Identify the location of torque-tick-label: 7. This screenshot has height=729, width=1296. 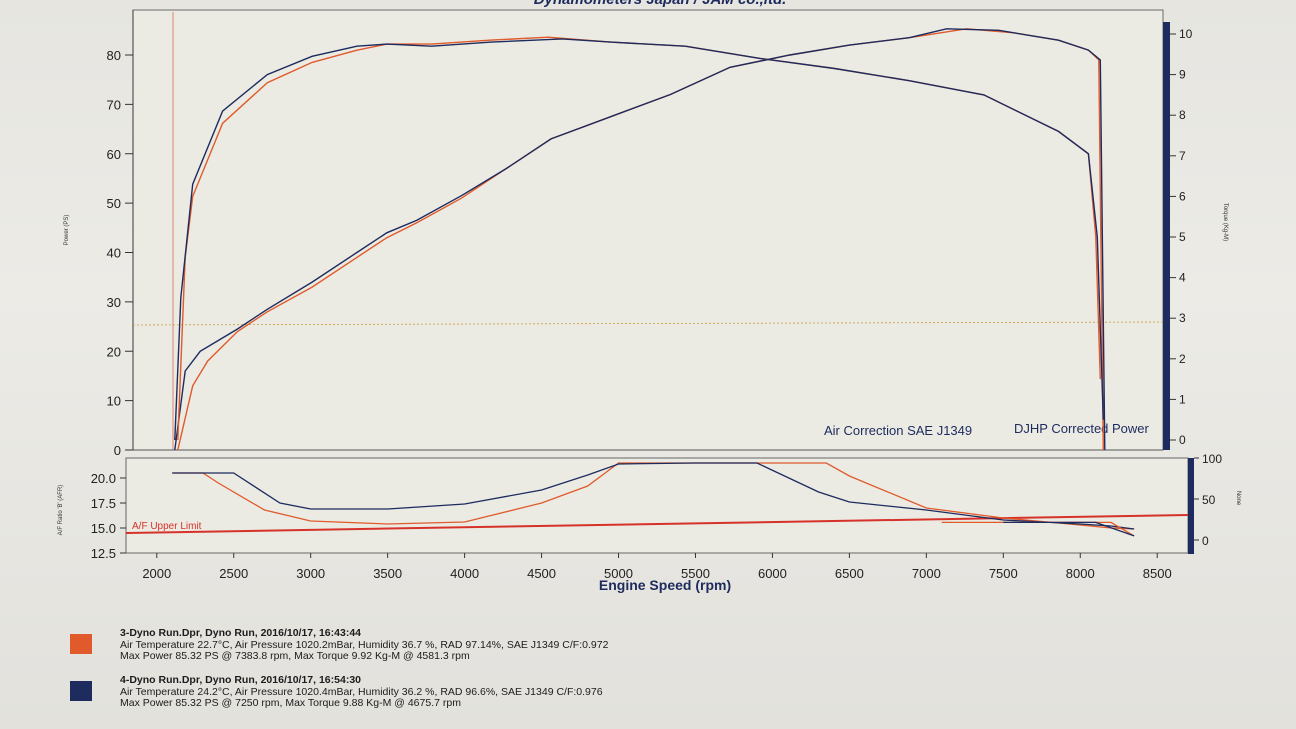
(1182, 156).